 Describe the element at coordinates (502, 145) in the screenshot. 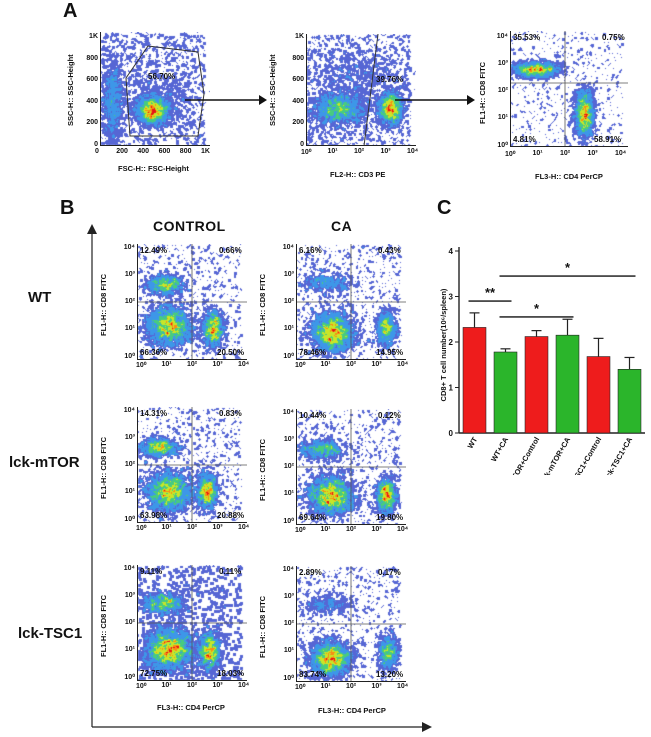

I see `a3-y-tick: 10⁰` at that location.